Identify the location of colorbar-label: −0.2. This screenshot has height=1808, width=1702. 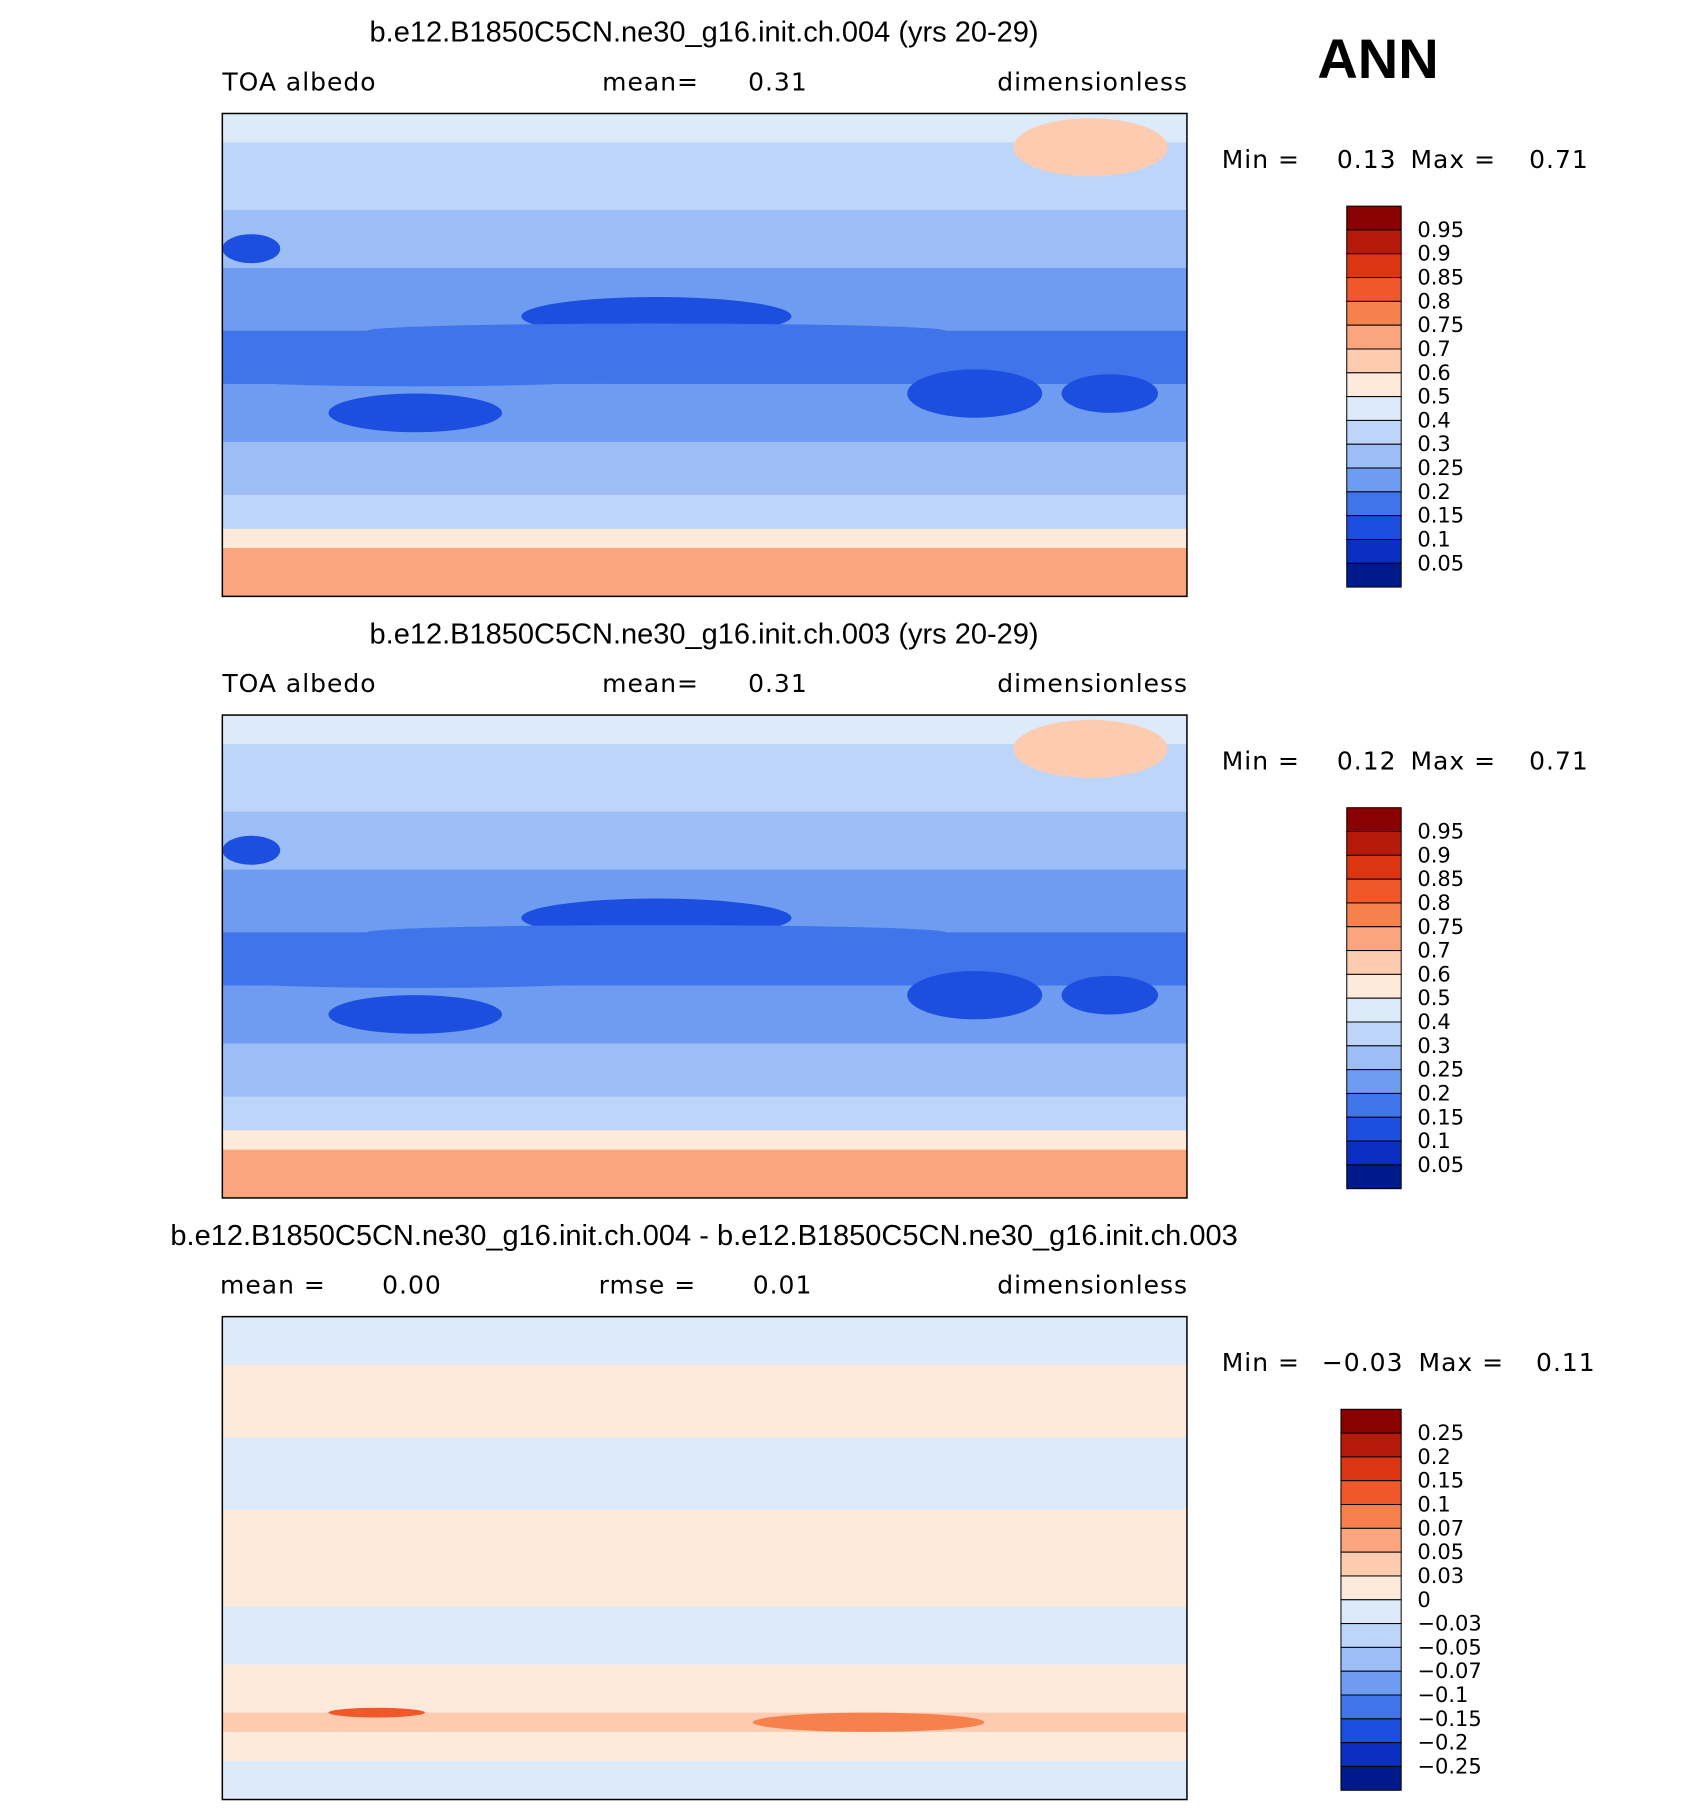
(1442, 1743).